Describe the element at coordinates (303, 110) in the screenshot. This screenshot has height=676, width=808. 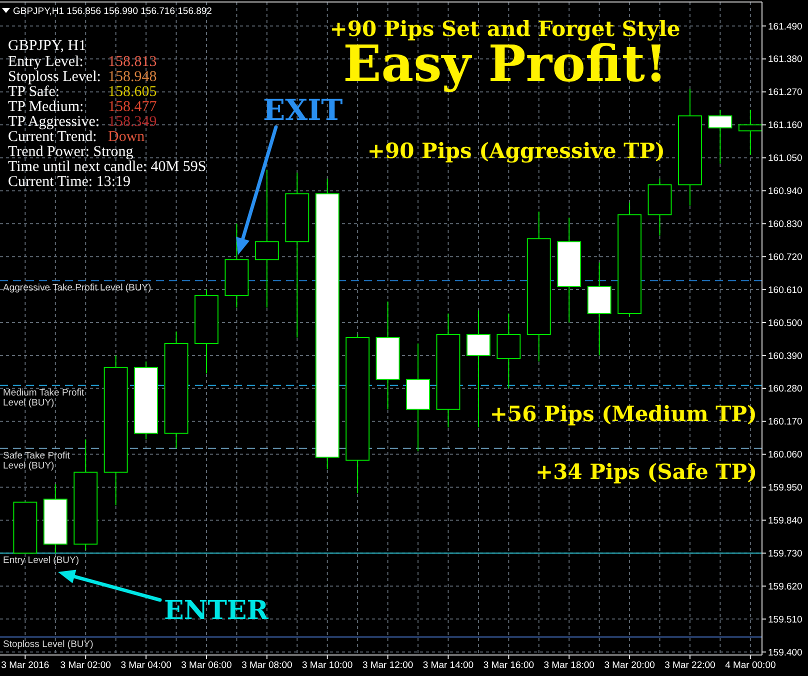
I see `annotation: EXIT` at that location.